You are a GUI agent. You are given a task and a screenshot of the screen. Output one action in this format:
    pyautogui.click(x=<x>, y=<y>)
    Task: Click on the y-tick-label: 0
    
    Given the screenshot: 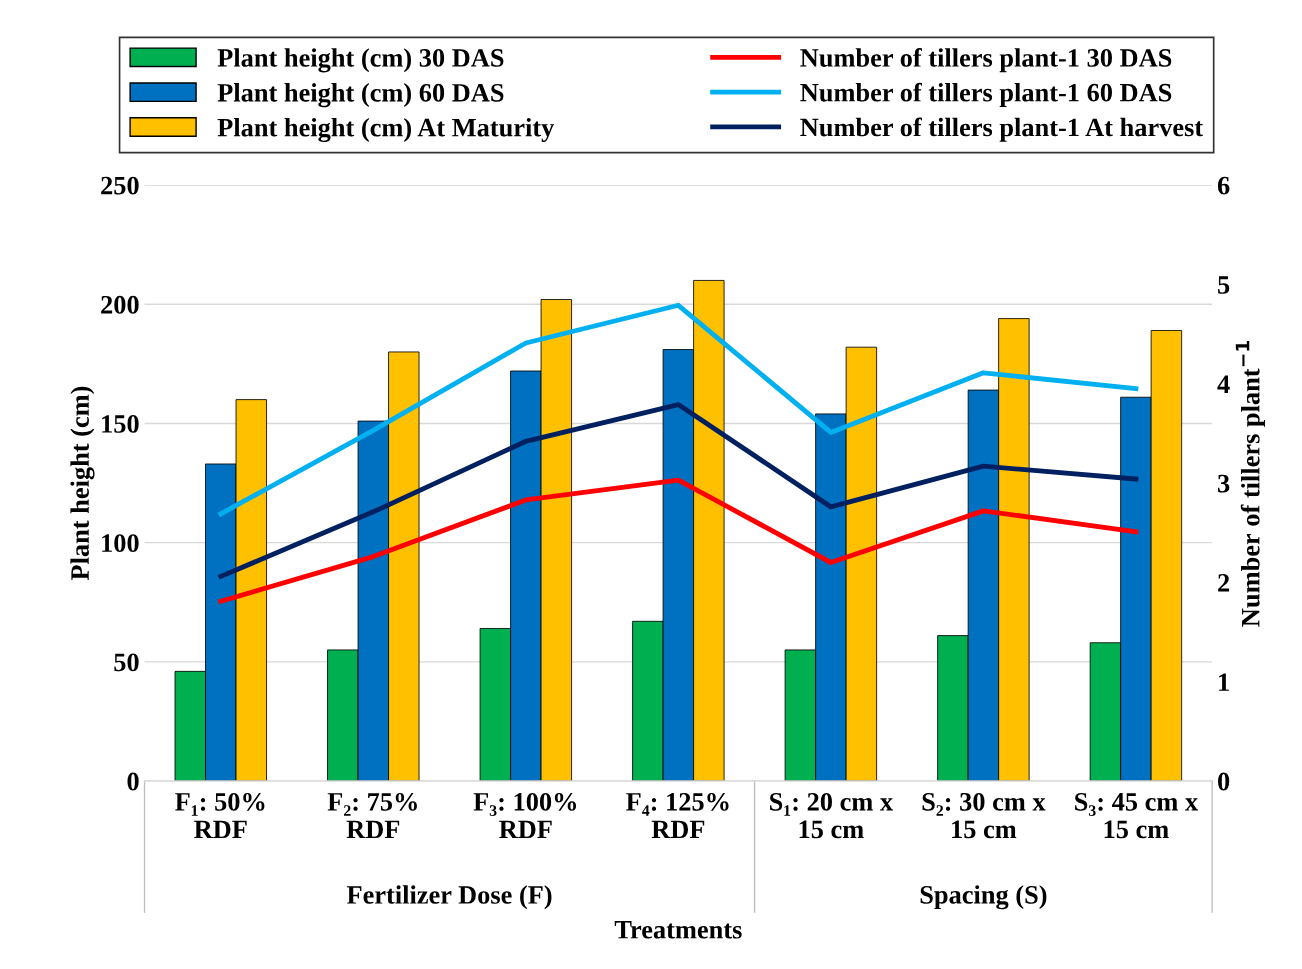 What is the action you would take?
    pyautogui.click(x=133, y=781)
    